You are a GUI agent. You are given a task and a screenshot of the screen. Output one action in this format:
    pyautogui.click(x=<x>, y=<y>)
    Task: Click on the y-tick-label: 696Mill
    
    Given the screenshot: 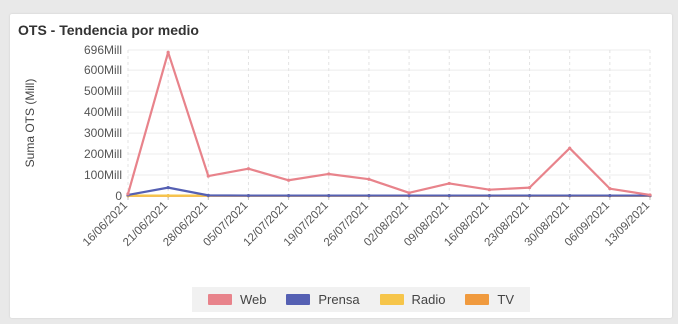 What is the action you would take?
    pyautogui.click(x=103, y=50)
    